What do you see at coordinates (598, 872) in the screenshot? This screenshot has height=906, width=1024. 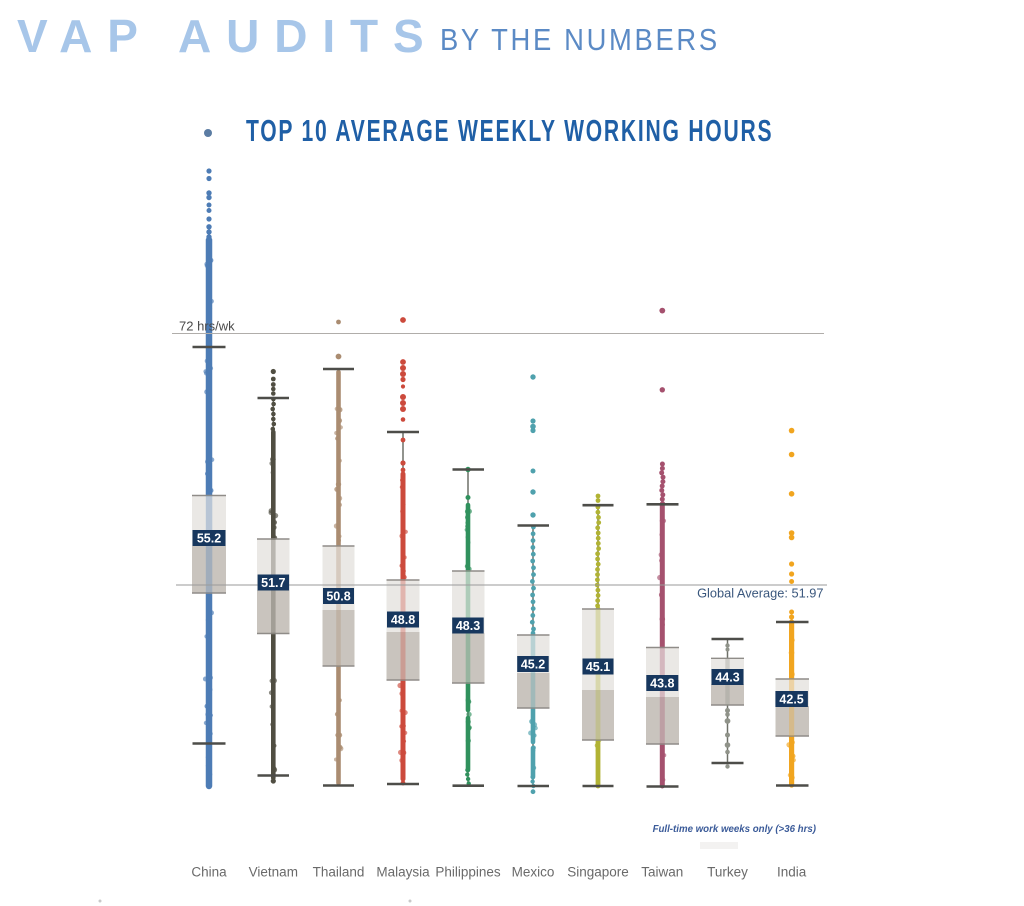 I see `svg-text: Singapore` at bounding box center [598, 872].